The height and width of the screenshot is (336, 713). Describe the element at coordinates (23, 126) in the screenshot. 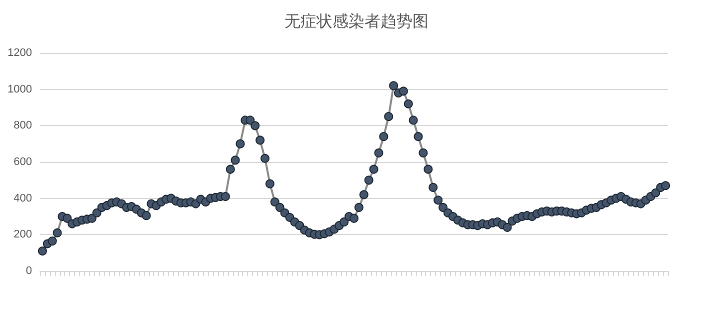

I see `y-tick-label: 800` at that location.